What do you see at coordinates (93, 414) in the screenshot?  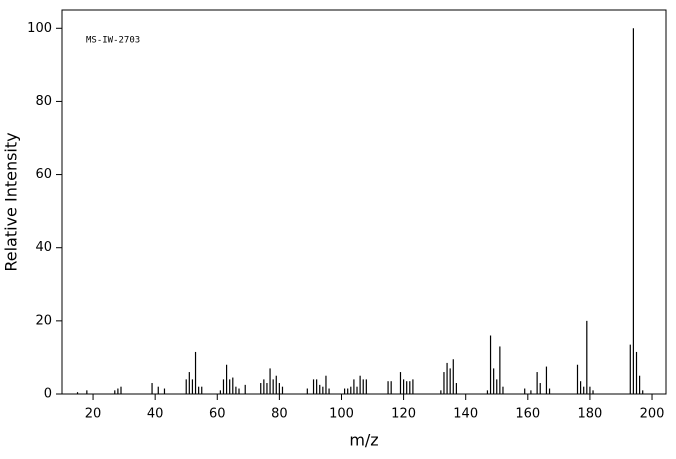 I see `x-tick-label: 20` at bounding box center [93, 414].